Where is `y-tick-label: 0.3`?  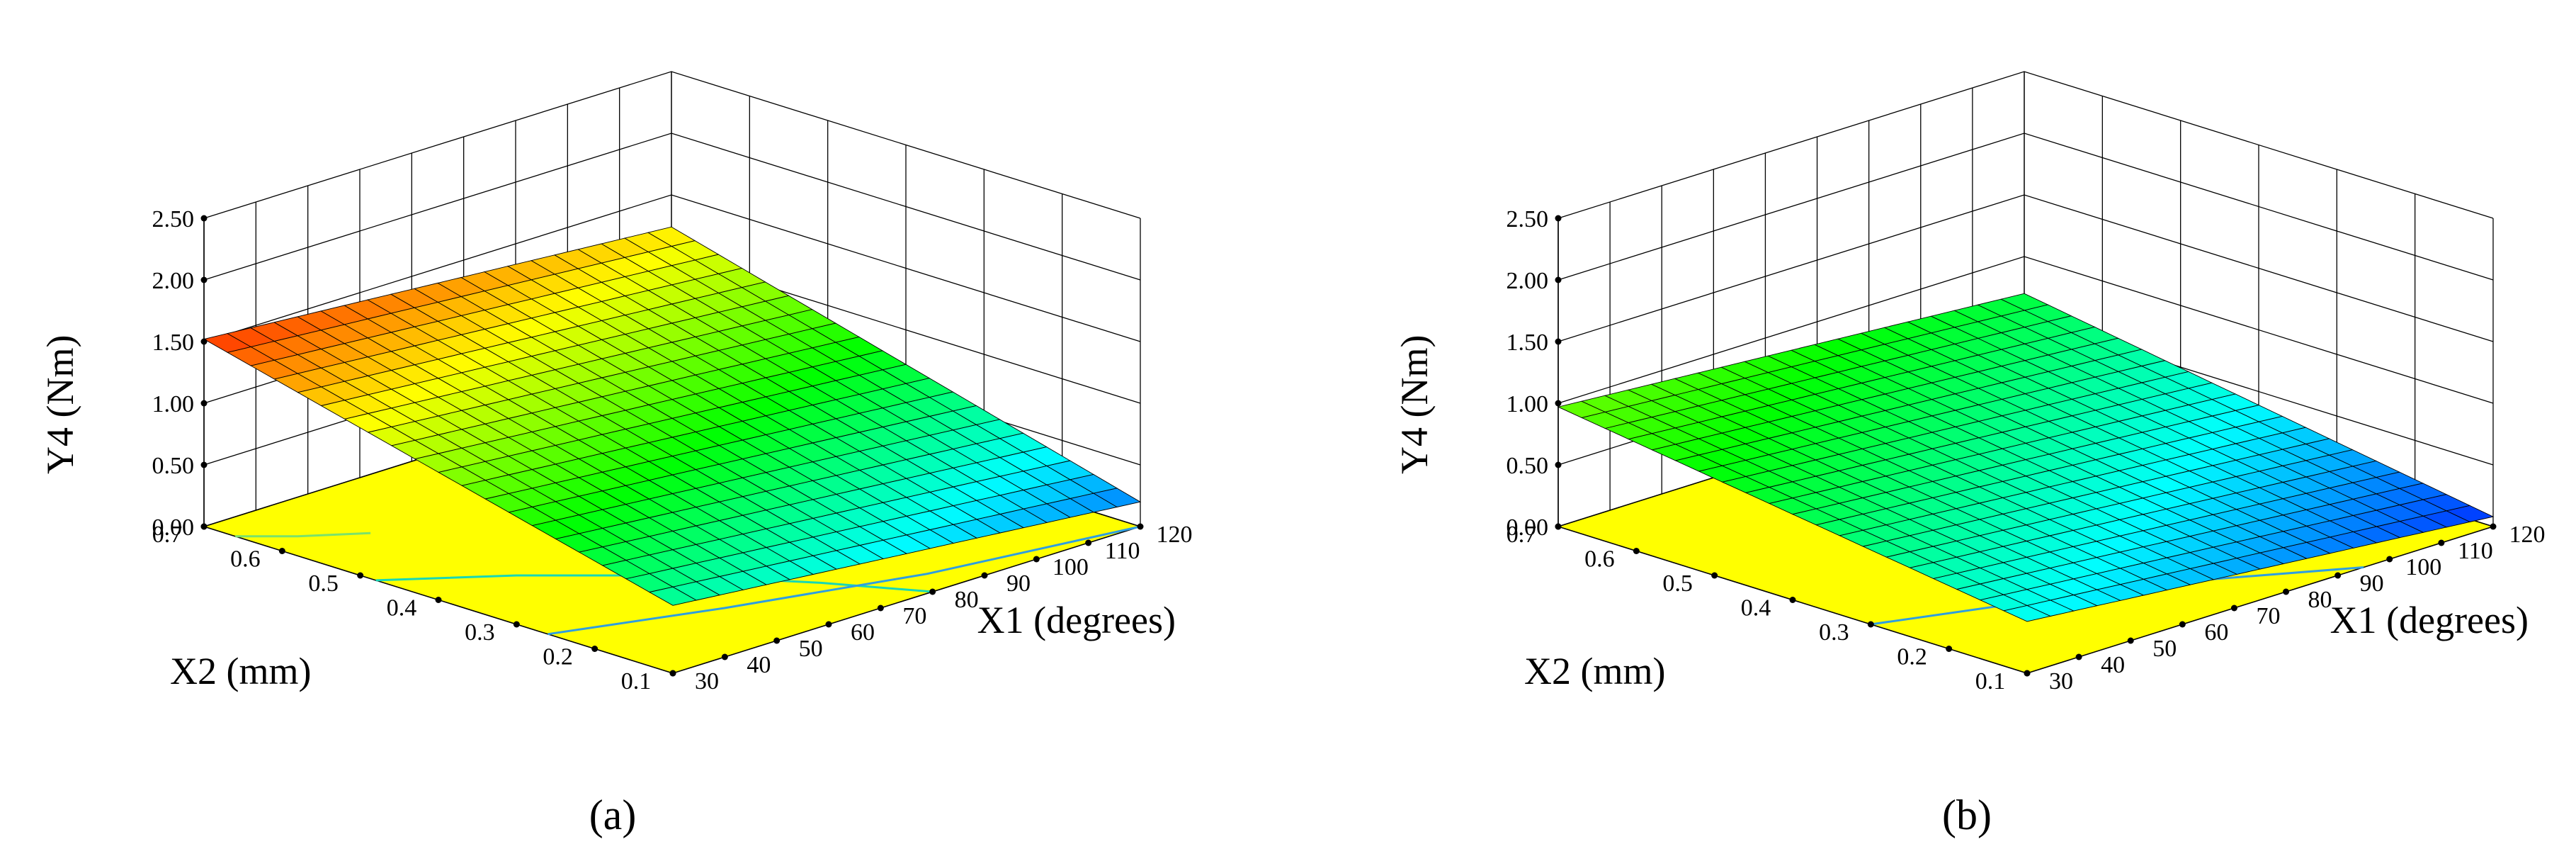 y-tick-label: 0.3 is located at coordinates (1834, 632).